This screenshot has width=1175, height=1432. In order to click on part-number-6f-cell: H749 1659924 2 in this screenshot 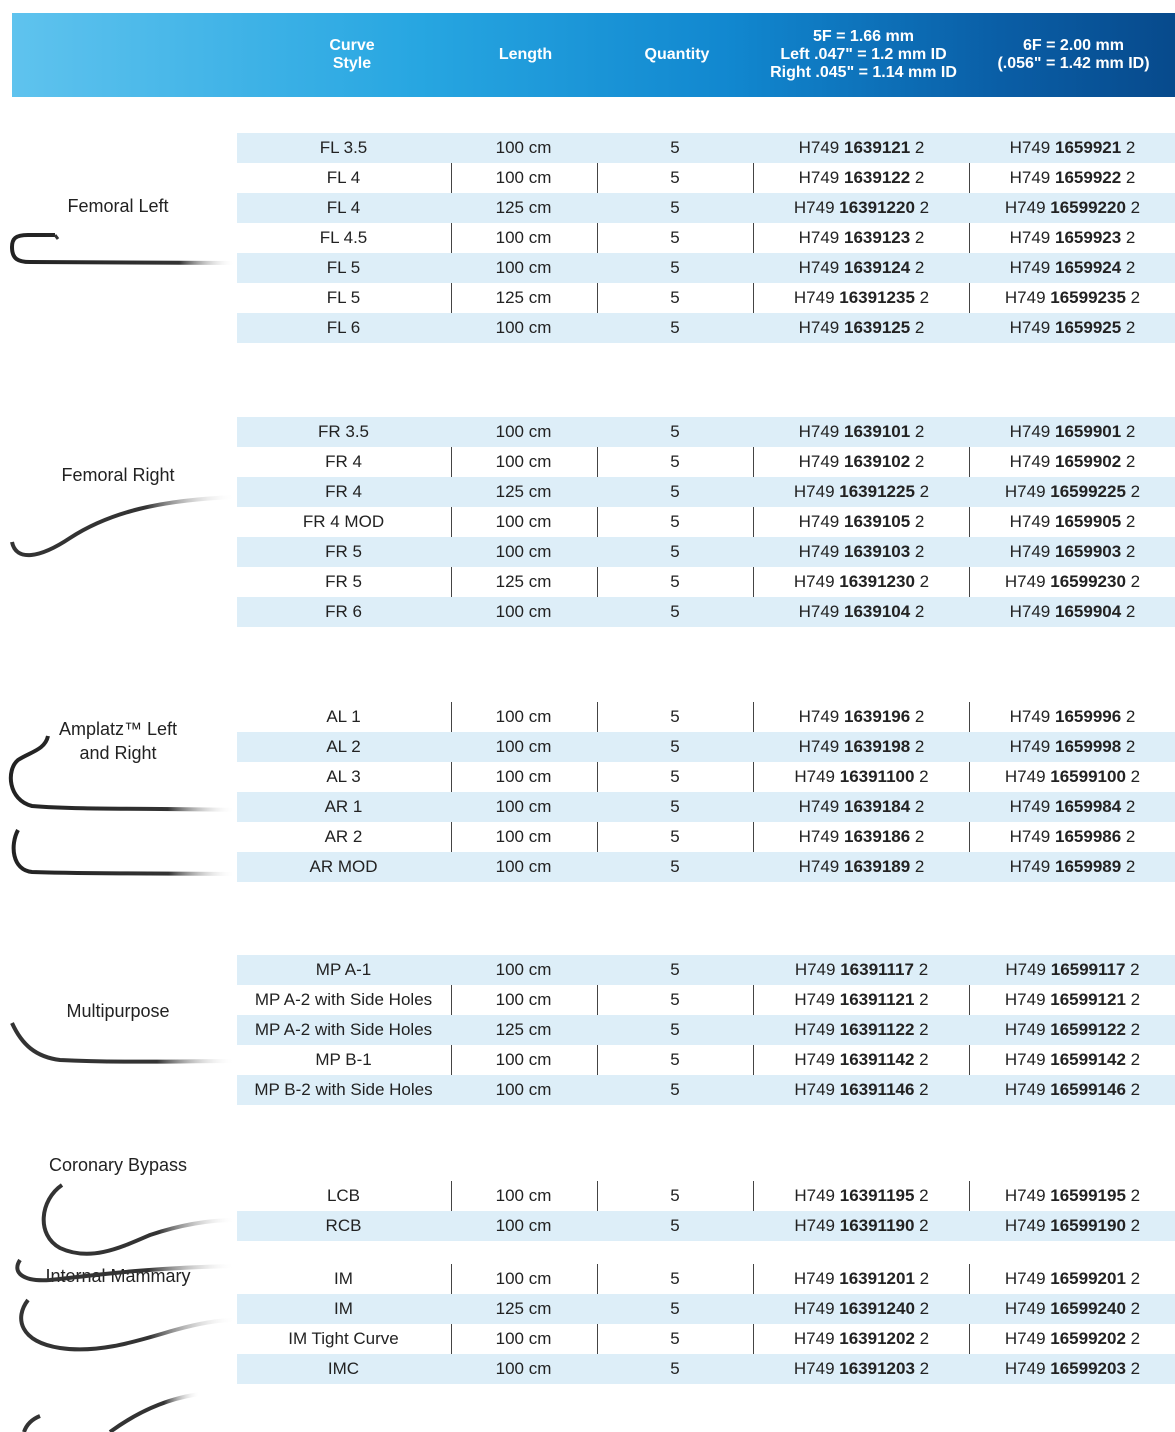, I will do `click(1072, 267)`.